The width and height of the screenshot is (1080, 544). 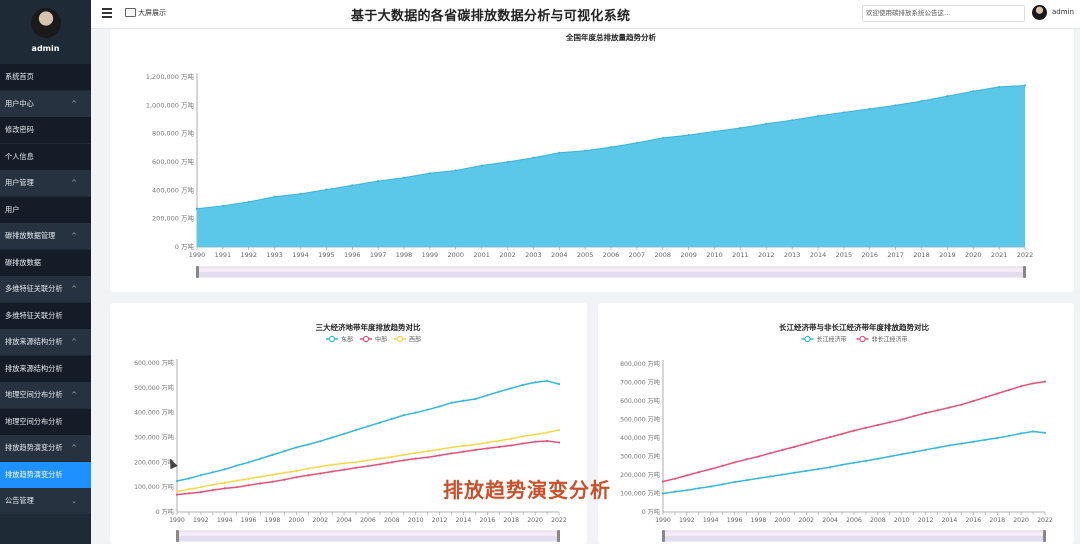 I want to click on sidebar-item-2: 修改密码, so click(x=45, y=130).